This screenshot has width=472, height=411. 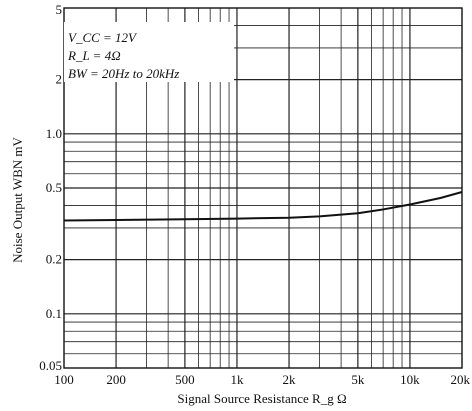 I want to click on x-axis-label: Signal Source Resistance R_g Ω, so click(x=261, y=398).